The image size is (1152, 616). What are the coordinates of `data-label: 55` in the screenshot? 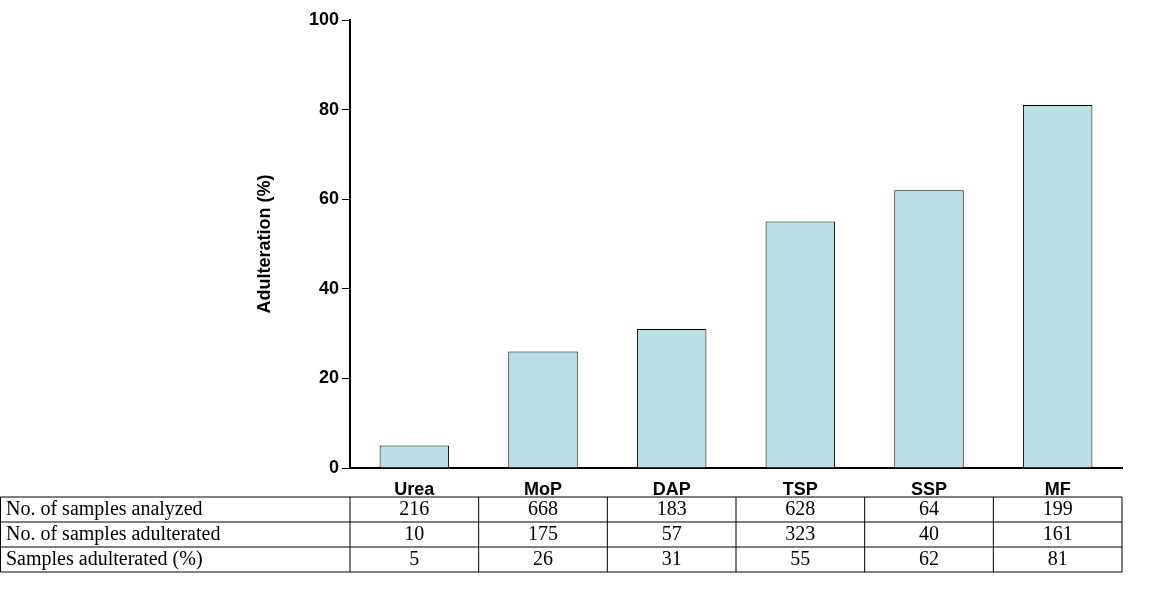 It's located at (800, 557).